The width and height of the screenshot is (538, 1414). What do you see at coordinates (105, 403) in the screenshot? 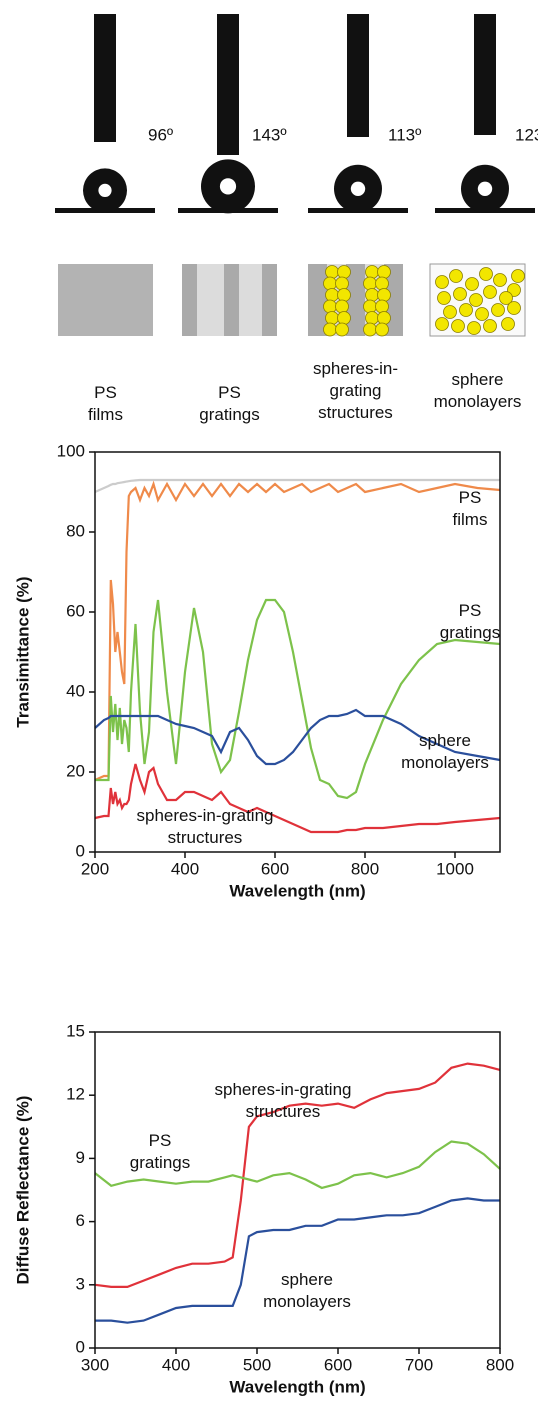
I see `schematic-label: PS films` at bounding box center [105, 403].